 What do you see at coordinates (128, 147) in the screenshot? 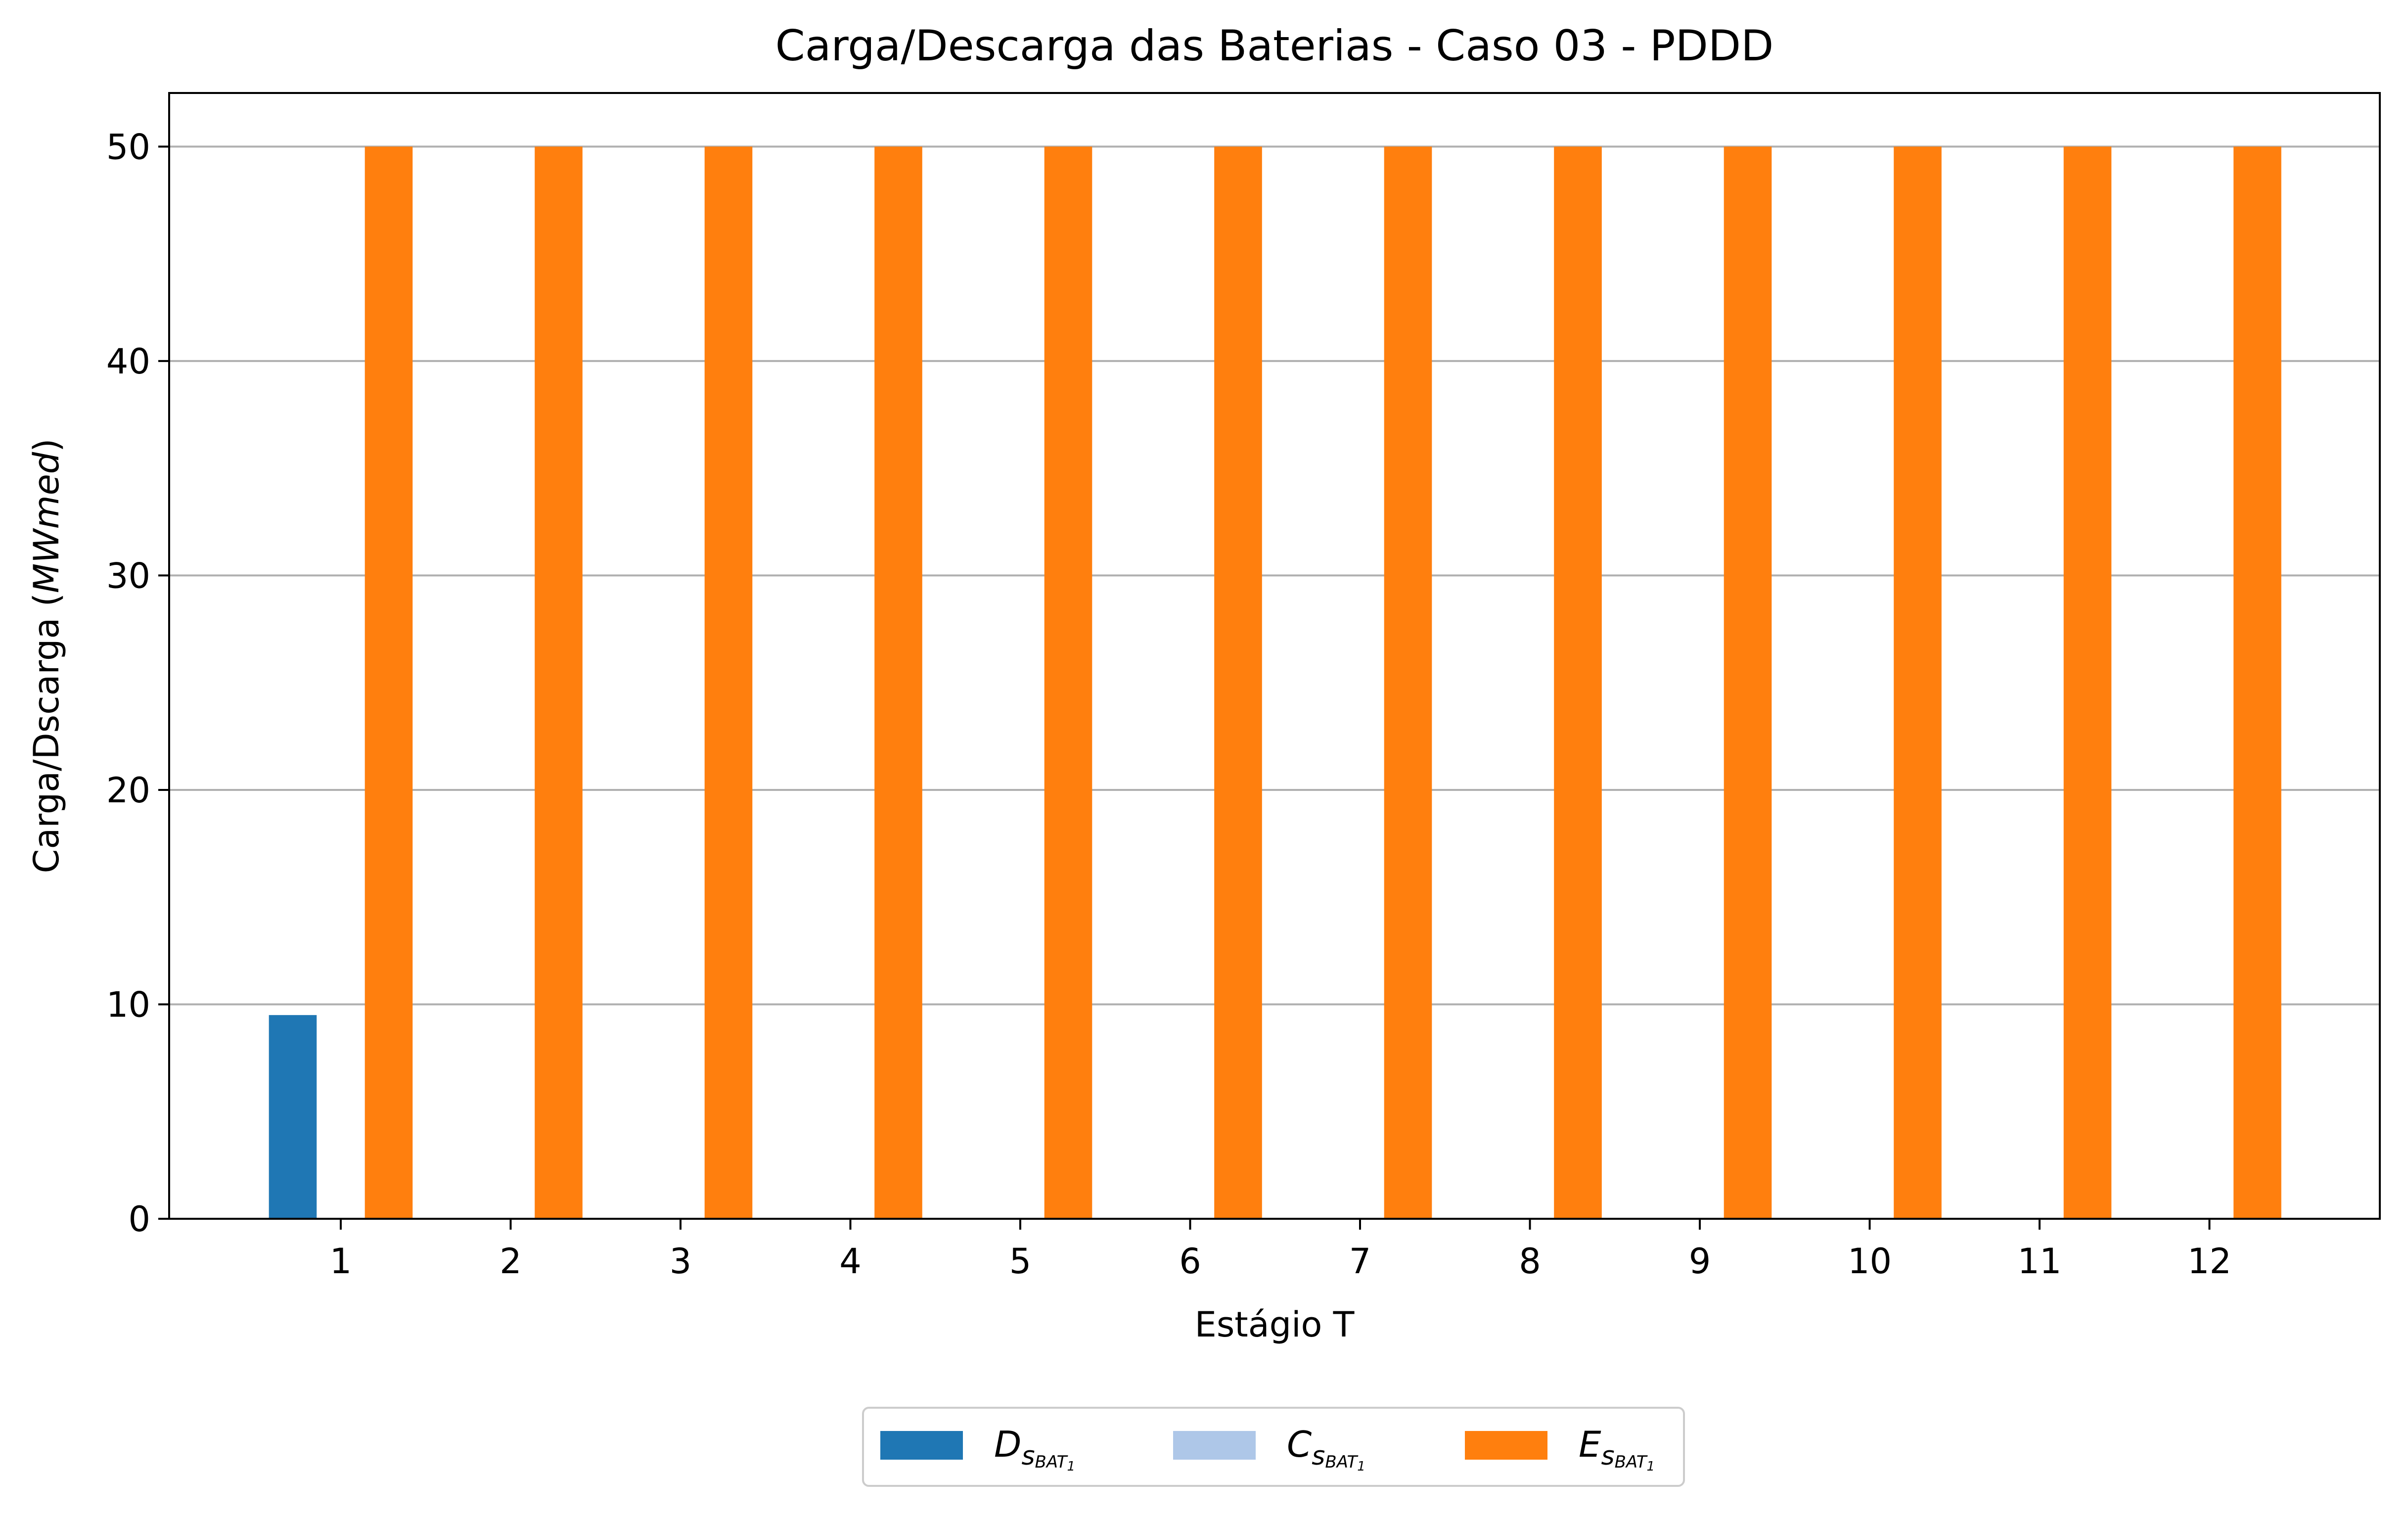
I see `y-tick-label: 50` at bounding box center [128, 147].